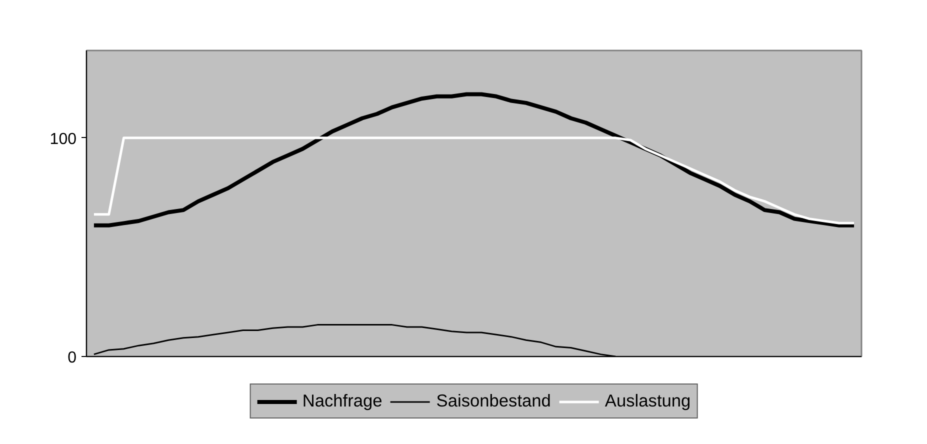  I want to click on y-tick-label: 100, so click(63, 139).